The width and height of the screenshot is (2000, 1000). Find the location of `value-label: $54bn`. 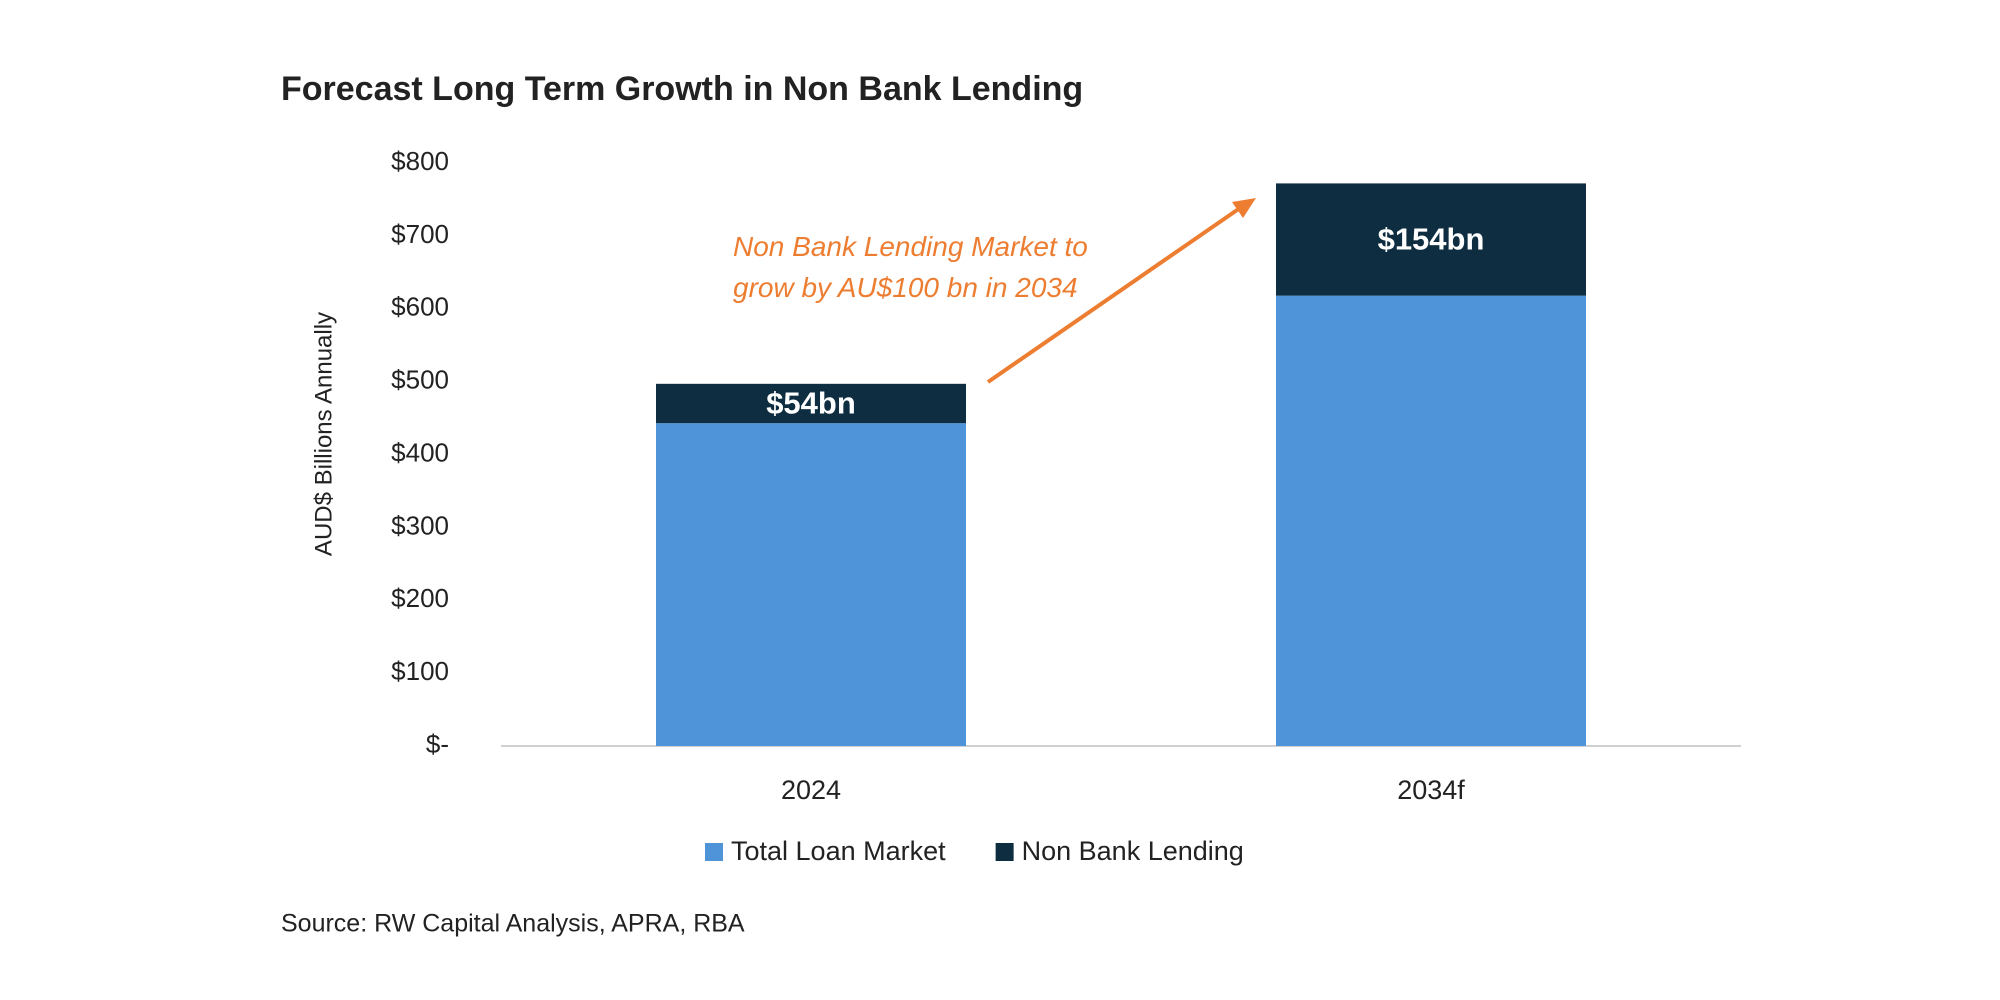

value-label: $54bn is located at coordinates (811, 403).